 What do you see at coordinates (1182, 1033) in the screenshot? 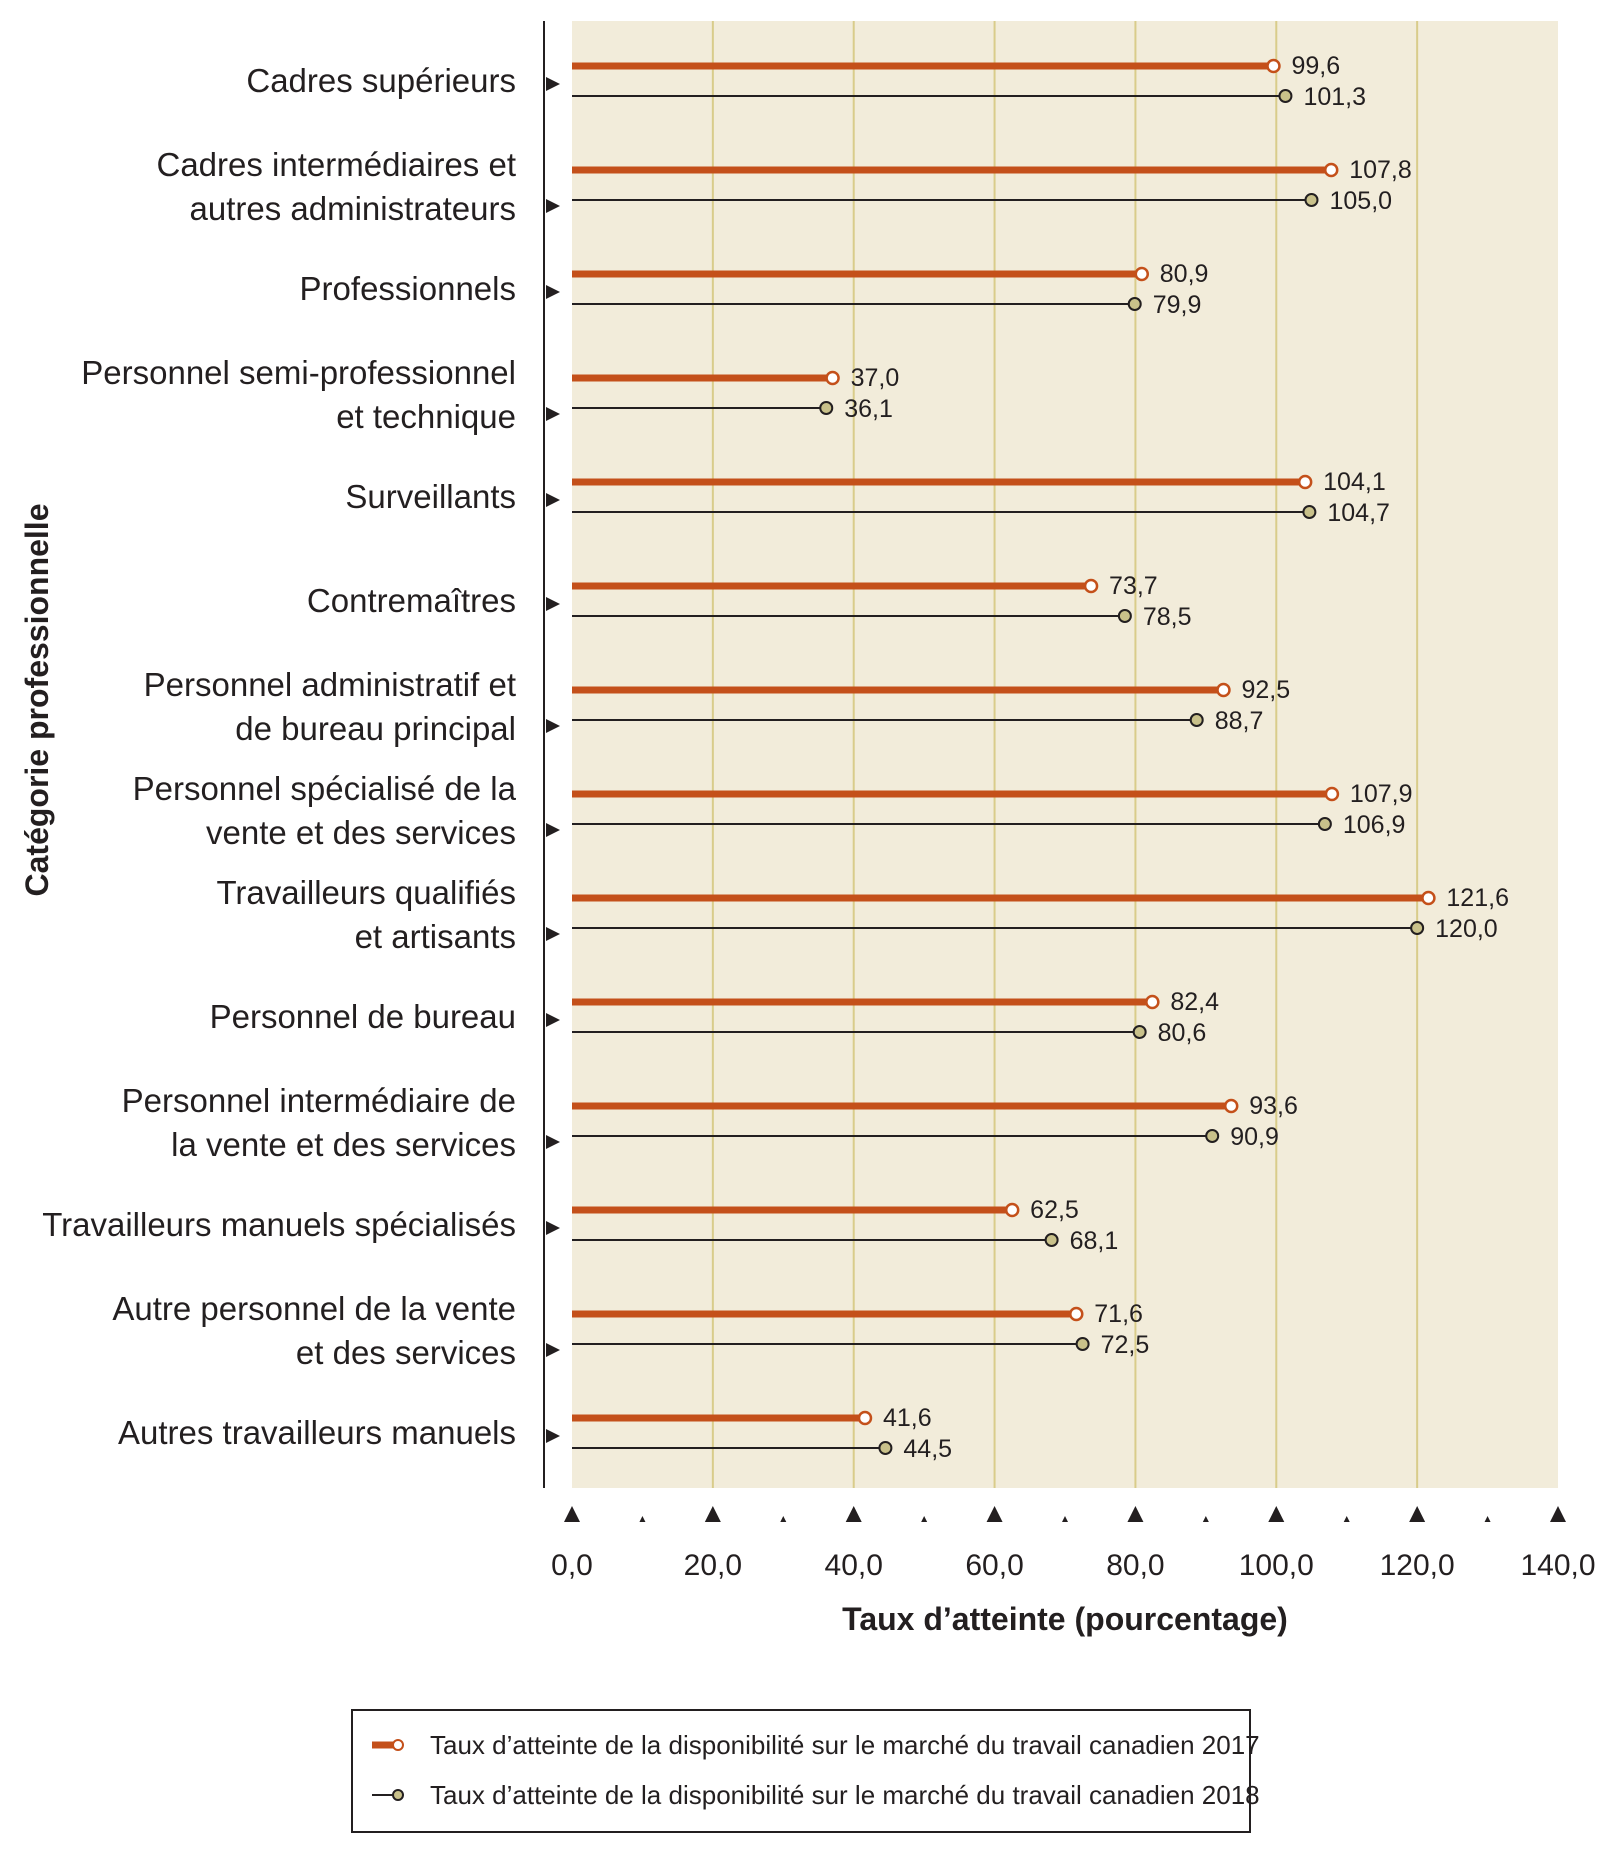
I see `value-label-2018: 80,6` at bounding box center [1182, 1033].